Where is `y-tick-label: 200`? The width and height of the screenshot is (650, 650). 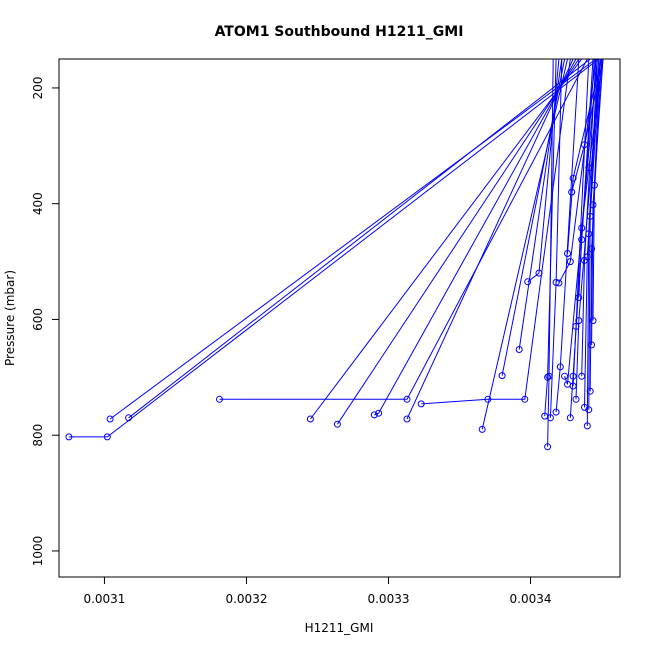 y-tick-label: 200 is located at coordinates (38, 87).